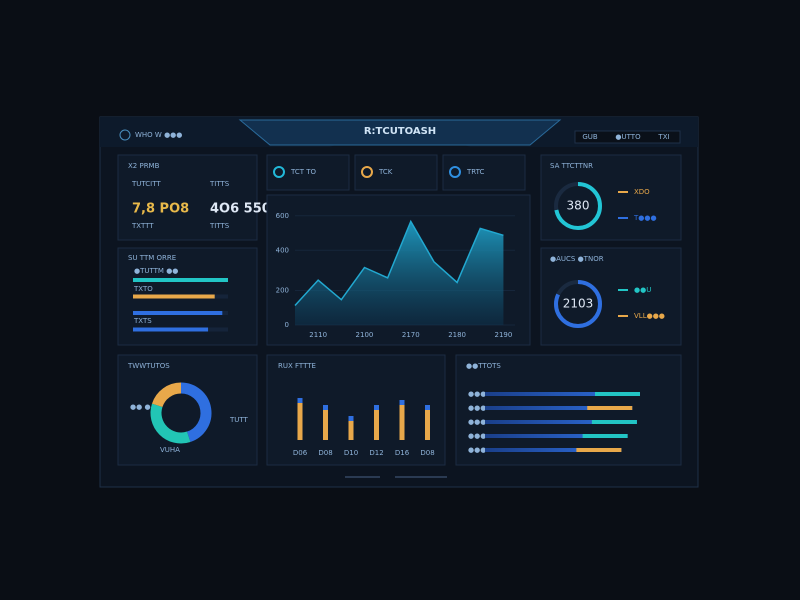 This screenshot has width=800, height=600. I want to click on legend-label: XDO, so click(642, 192).